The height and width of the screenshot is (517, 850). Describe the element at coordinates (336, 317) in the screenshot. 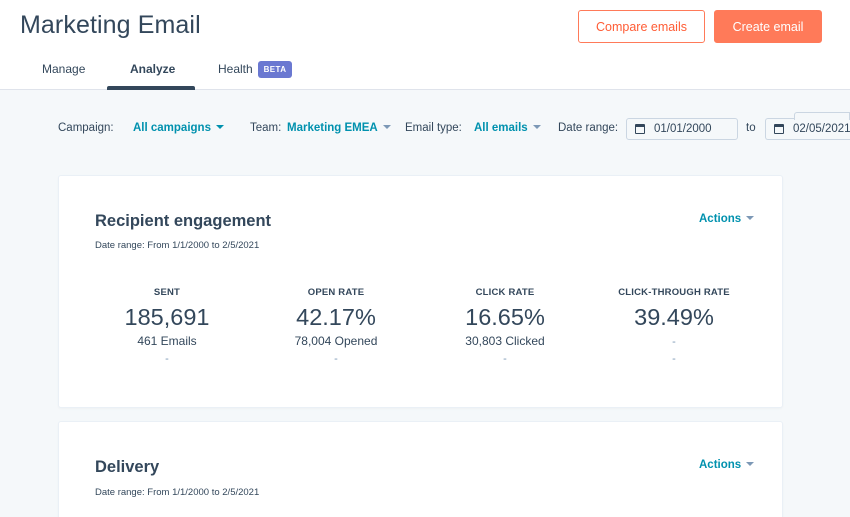

I see `stat-value: 42.17%` at that location.